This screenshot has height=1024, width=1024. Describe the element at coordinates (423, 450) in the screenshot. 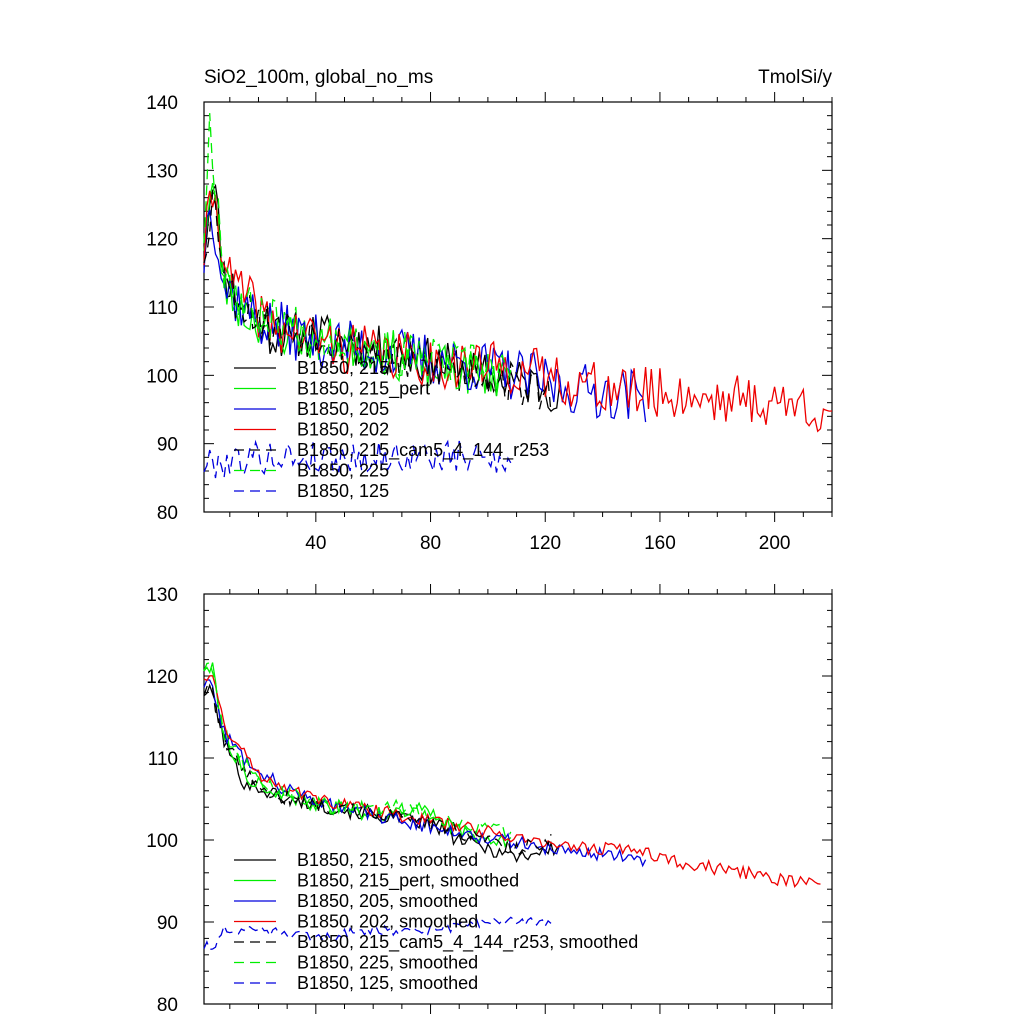

I see `legend-label: B1850, 215_cam5_4_144_r253` at that location.